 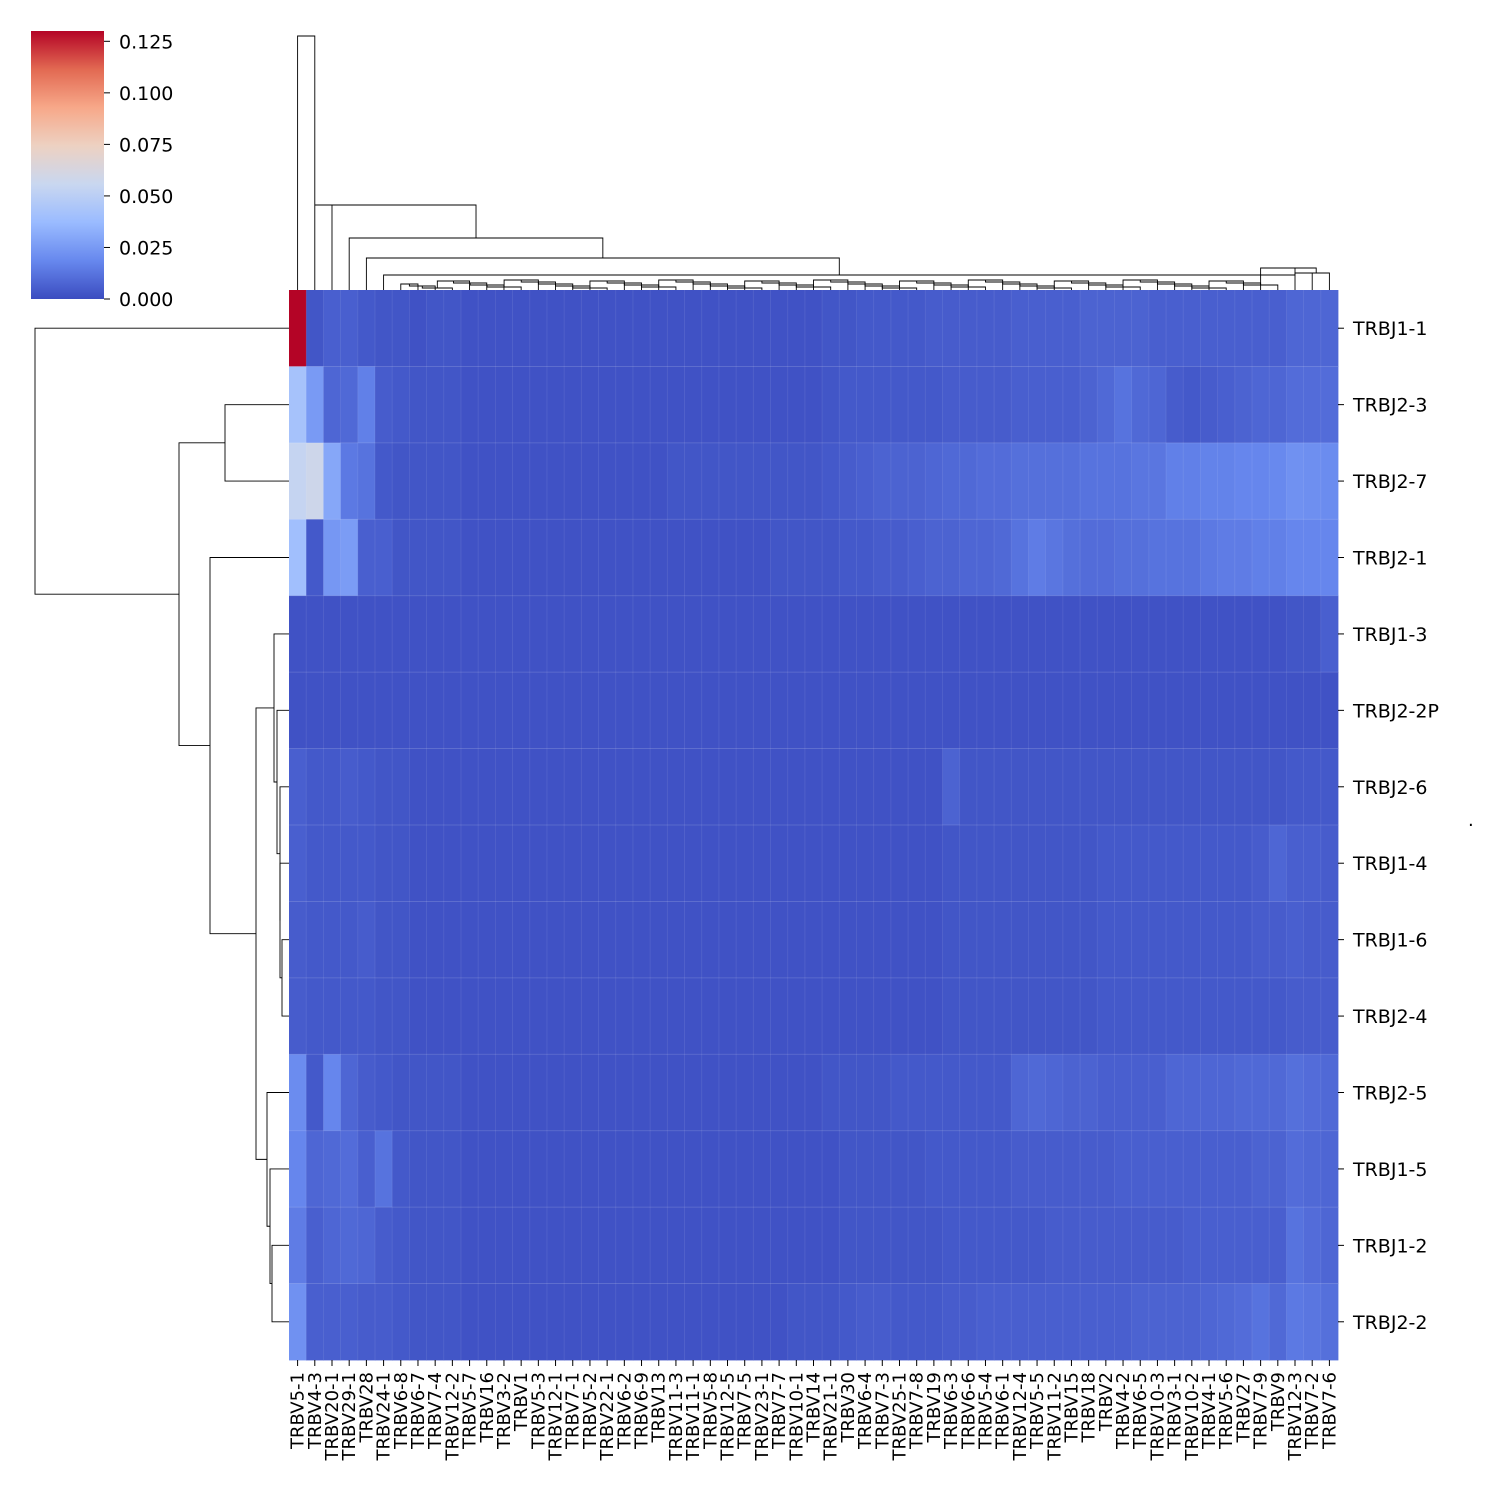 I want to click on column-label: TRBV1, so click(x=521, y=1402).